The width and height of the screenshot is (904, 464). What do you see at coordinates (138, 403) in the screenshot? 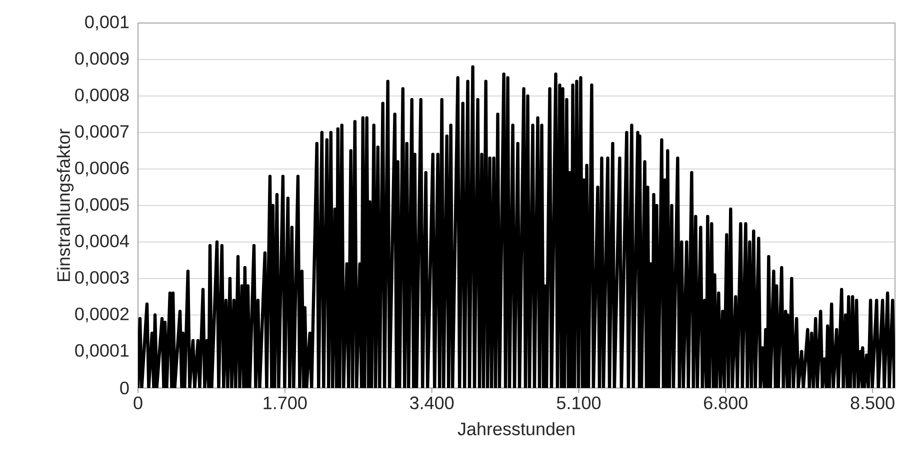
I see `x-tick-label: 0` at bounding box center [138, 403].